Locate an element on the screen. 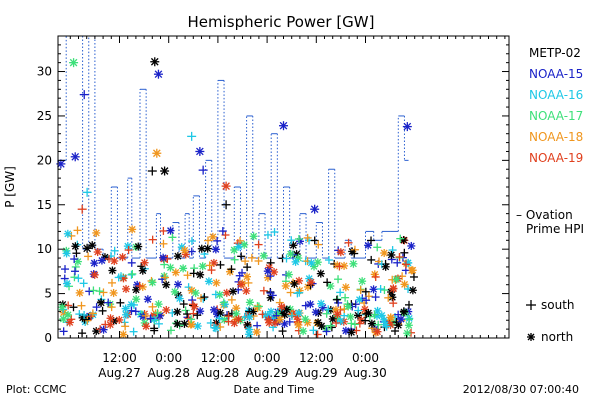 This screenshot has height=400, width=600. y-tick-label: 30 is located at coordinates (44, 72).